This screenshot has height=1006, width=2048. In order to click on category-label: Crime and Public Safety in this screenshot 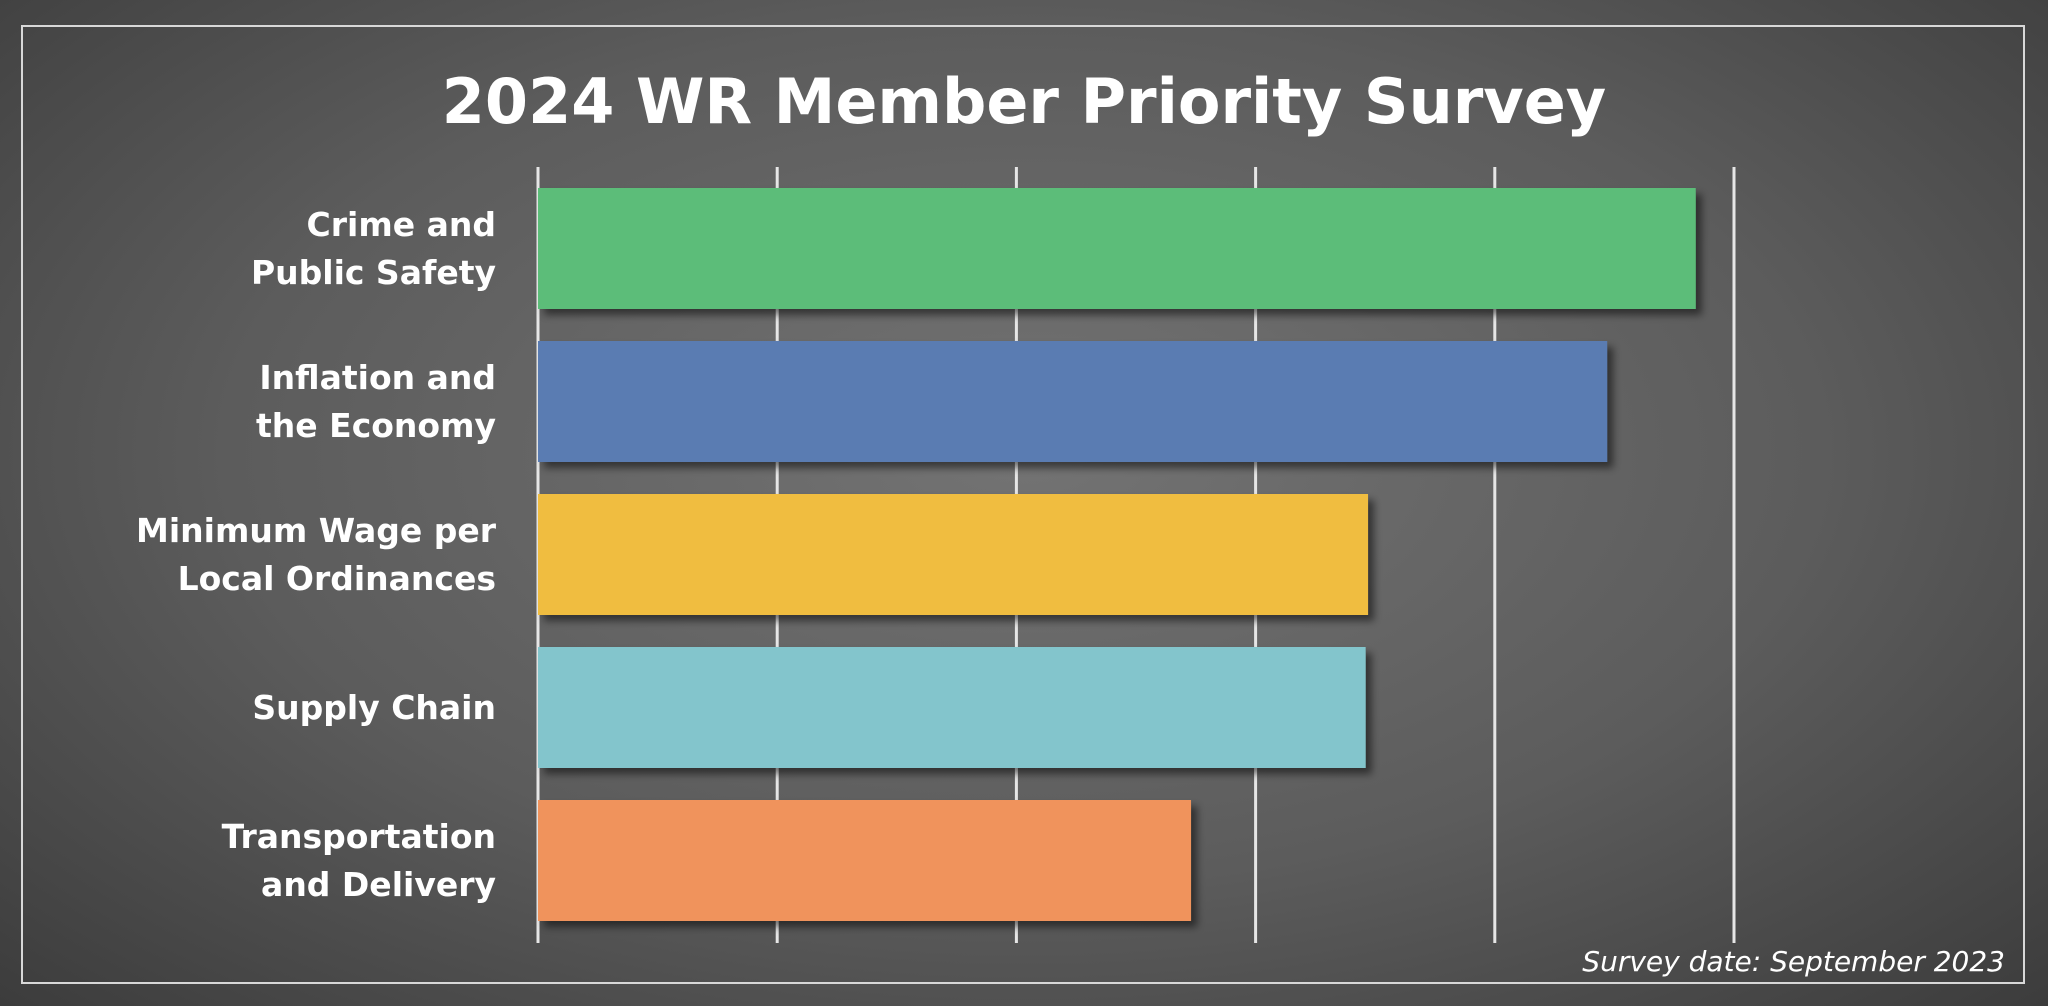, I will do `click(373, 248)`.